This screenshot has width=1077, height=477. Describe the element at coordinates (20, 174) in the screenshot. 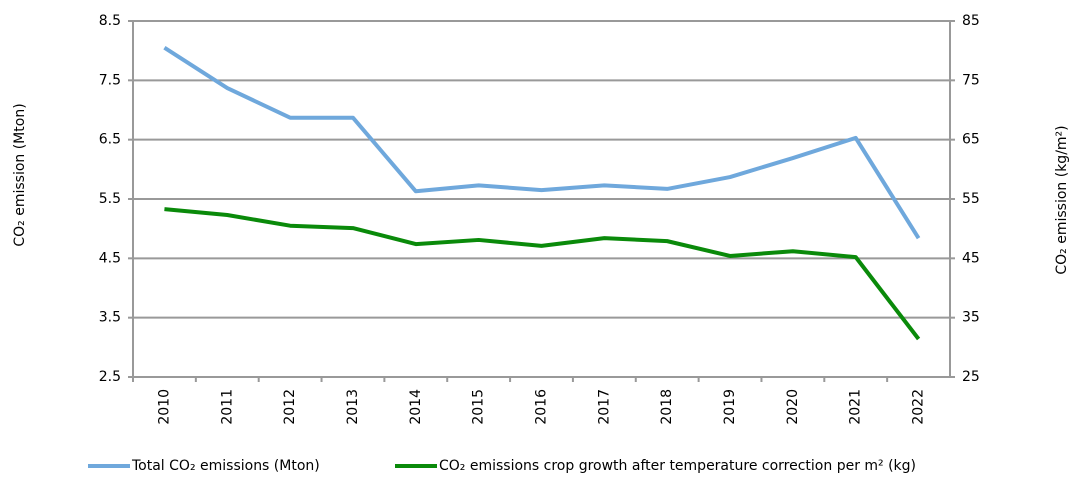

I see `y-axis-label: CO₂ emission (Mton)` at that location.